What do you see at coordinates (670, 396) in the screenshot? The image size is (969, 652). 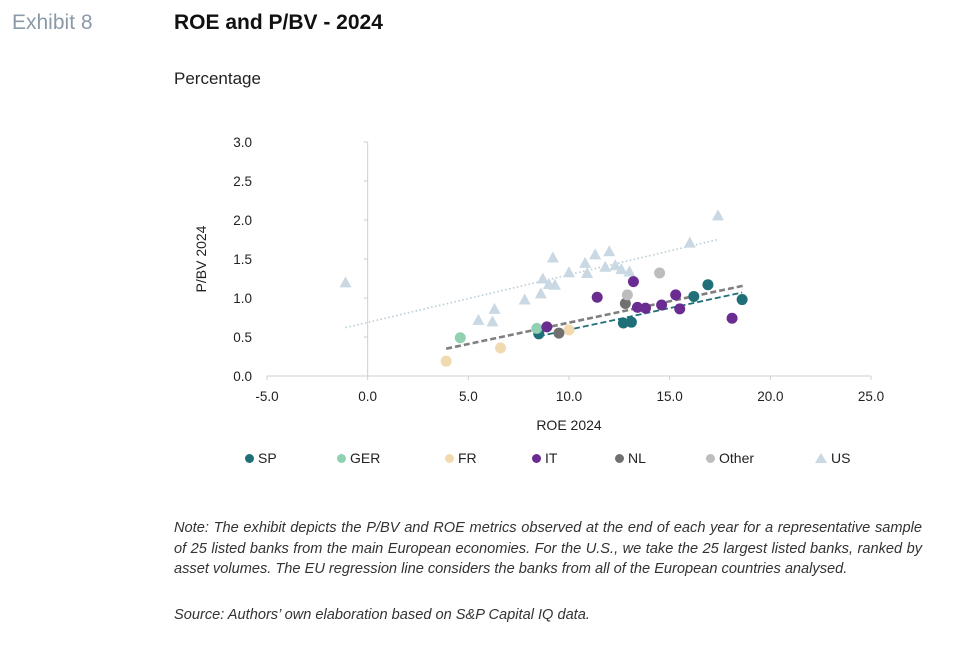 I see `x-tick-label: 15.0` at bounding box center [670, 396].